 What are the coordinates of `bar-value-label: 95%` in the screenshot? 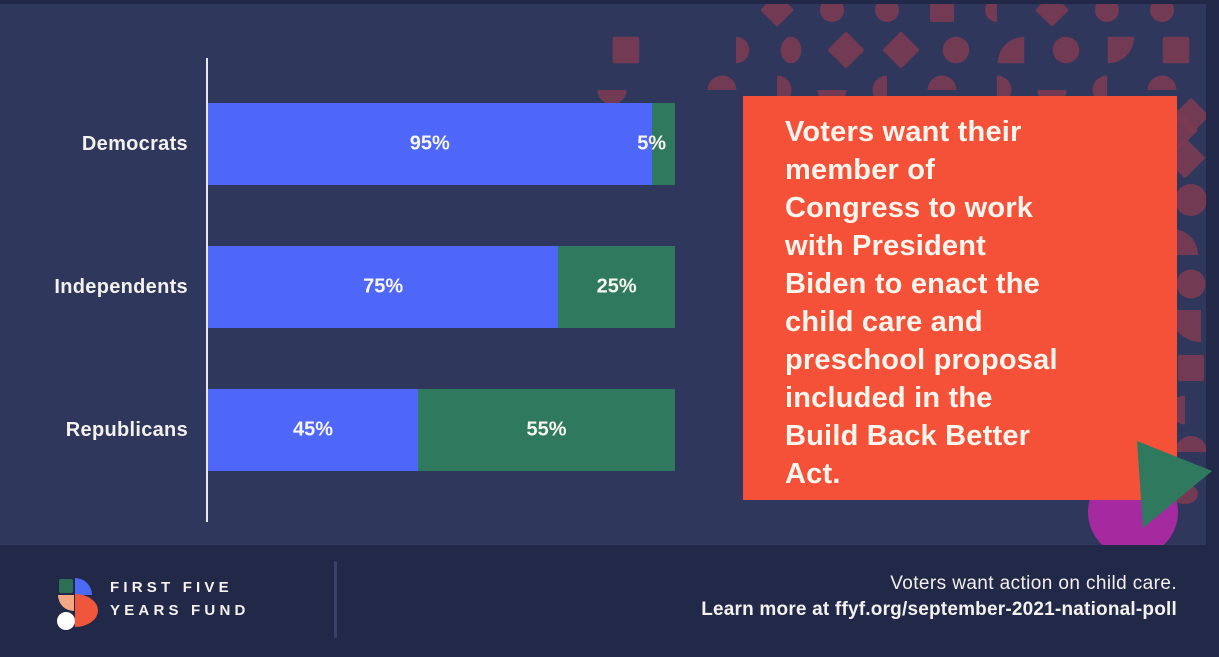 It's located at (429, 143).